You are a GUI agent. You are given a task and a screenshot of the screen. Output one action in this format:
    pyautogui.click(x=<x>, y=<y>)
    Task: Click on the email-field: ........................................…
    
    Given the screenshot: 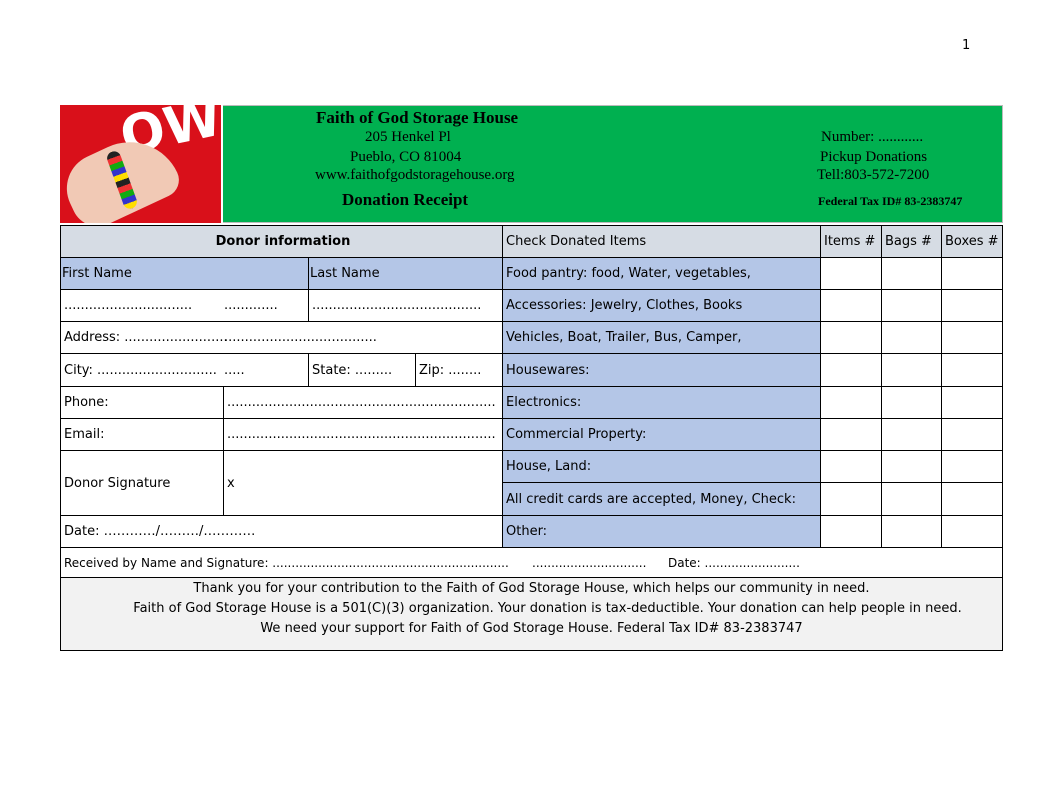 What is the action you would take?
    pyautogui.click(x=363, y=434)
    